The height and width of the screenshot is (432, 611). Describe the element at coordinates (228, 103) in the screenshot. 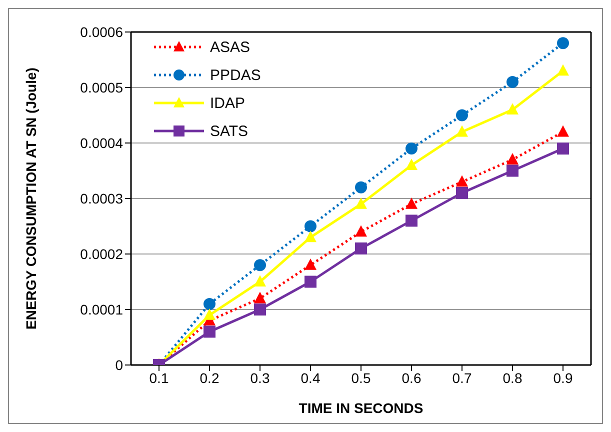

I see `legend-label: IDAP` at that location.